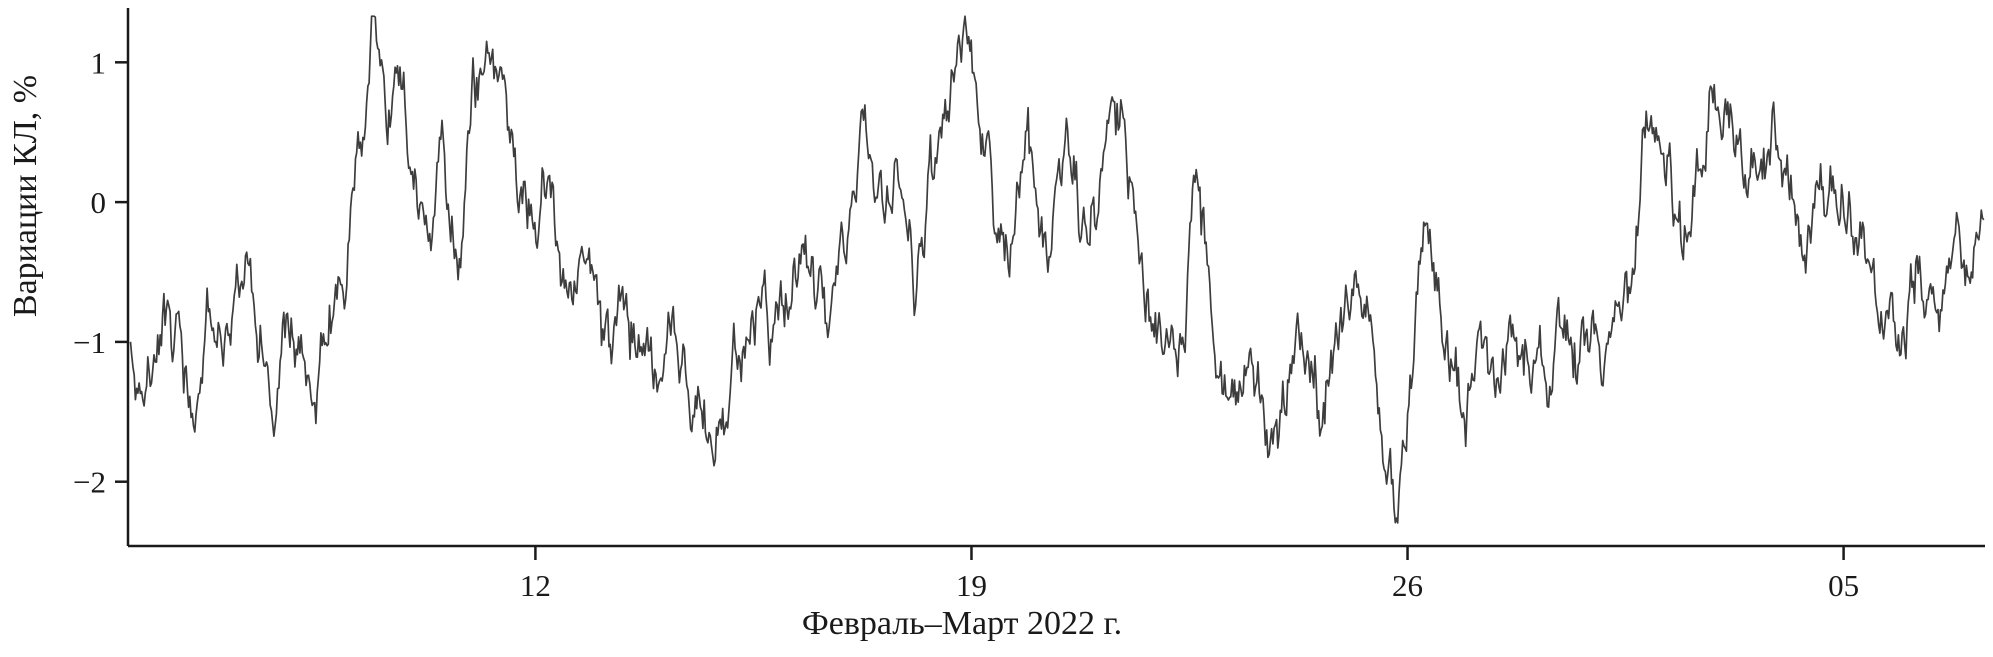 This screenshot has height=657, width=1993. I want to click on x-axis-title: Февраль–Март 2022 г., so click(962, 623).